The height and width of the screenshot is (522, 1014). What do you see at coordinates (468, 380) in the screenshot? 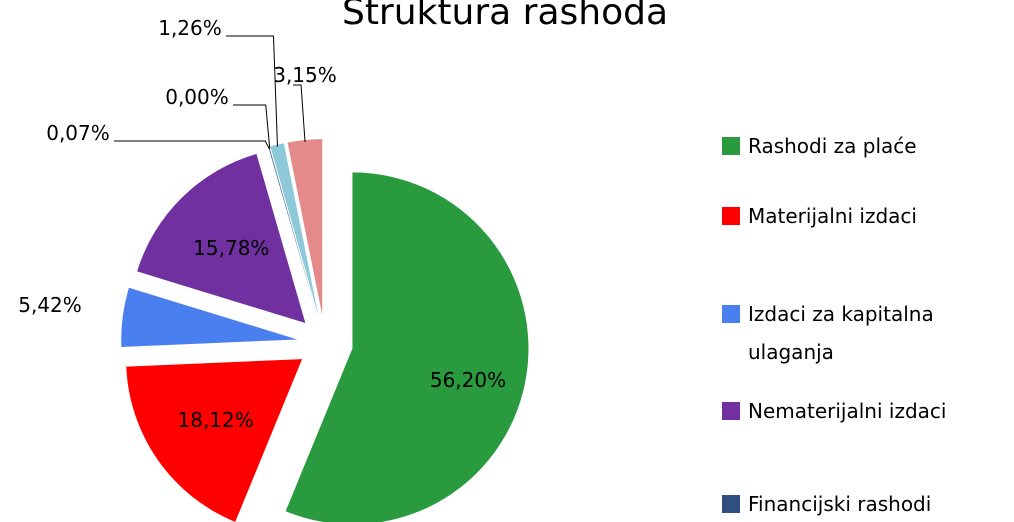
I see `data-label: 56,20%` at bounding box center [468, 380].